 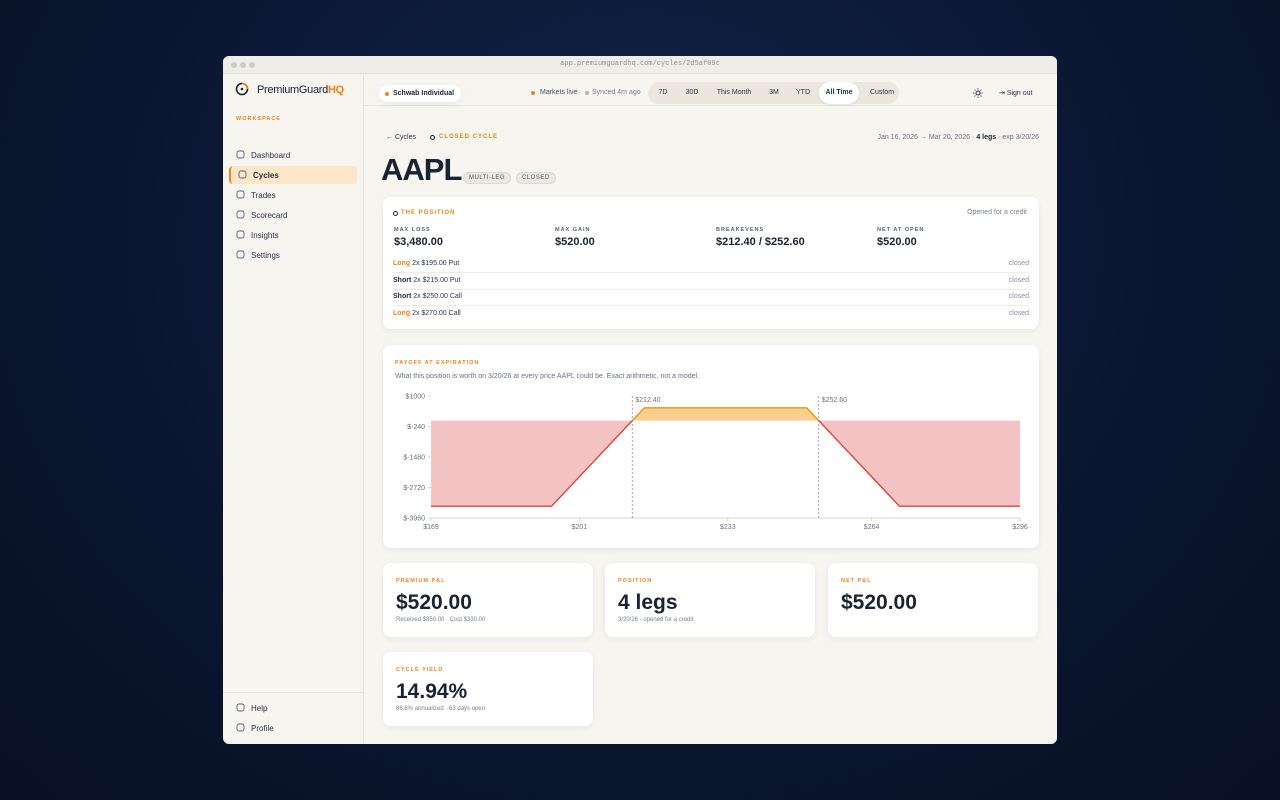 I want to click on account-name: Schwab Individual, so click(x=424, y=93).